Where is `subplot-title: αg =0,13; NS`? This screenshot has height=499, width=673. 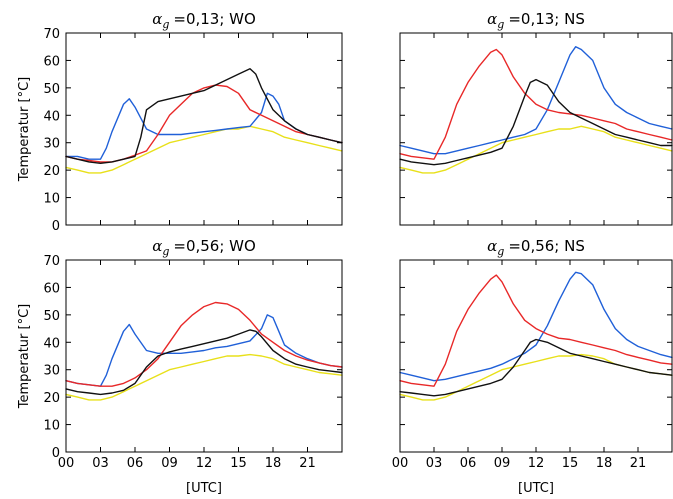
subplot-title: αg =0,13; NS is located at coordinates (536, 20).